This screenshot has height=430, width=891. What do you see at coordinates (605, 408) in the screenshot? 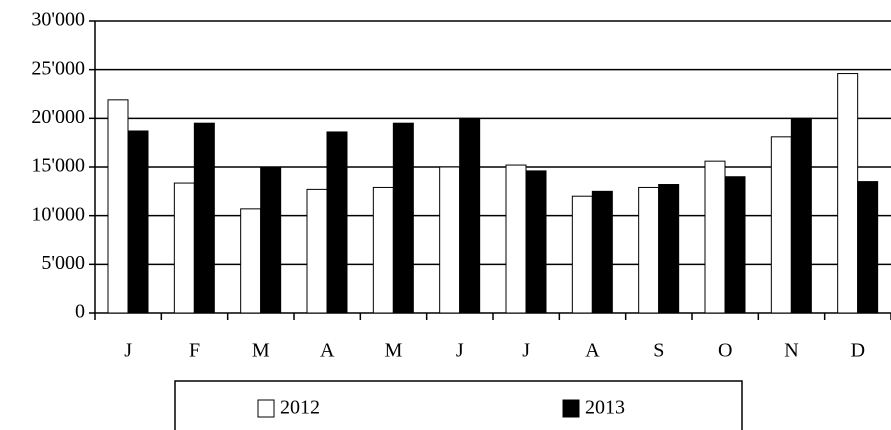
I see `legend-label: 2013` at bounding box center [605, 408].